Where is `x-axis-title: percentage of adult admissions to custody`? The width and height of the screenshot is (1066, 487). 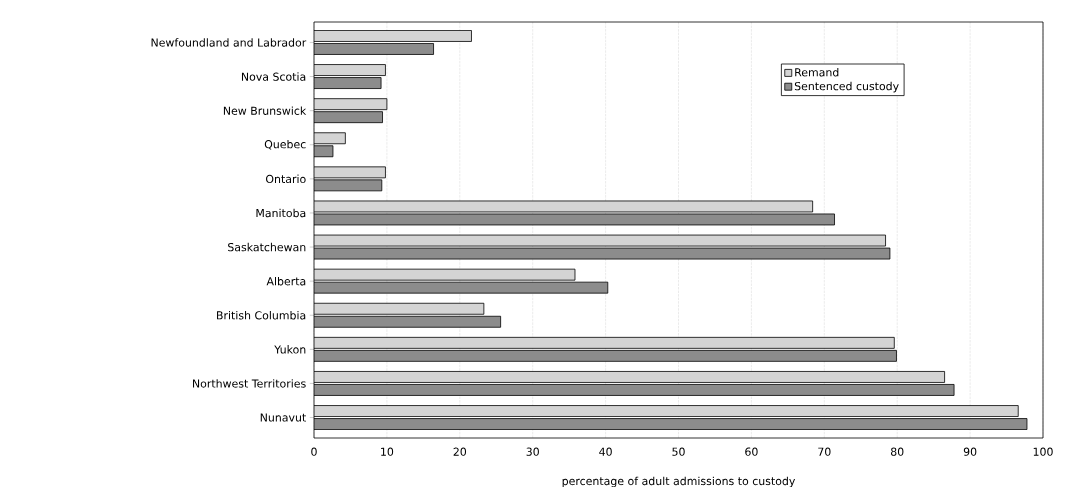
x-axis-title: percentage of adult admissions to custody is located at coordinates (679, 481).